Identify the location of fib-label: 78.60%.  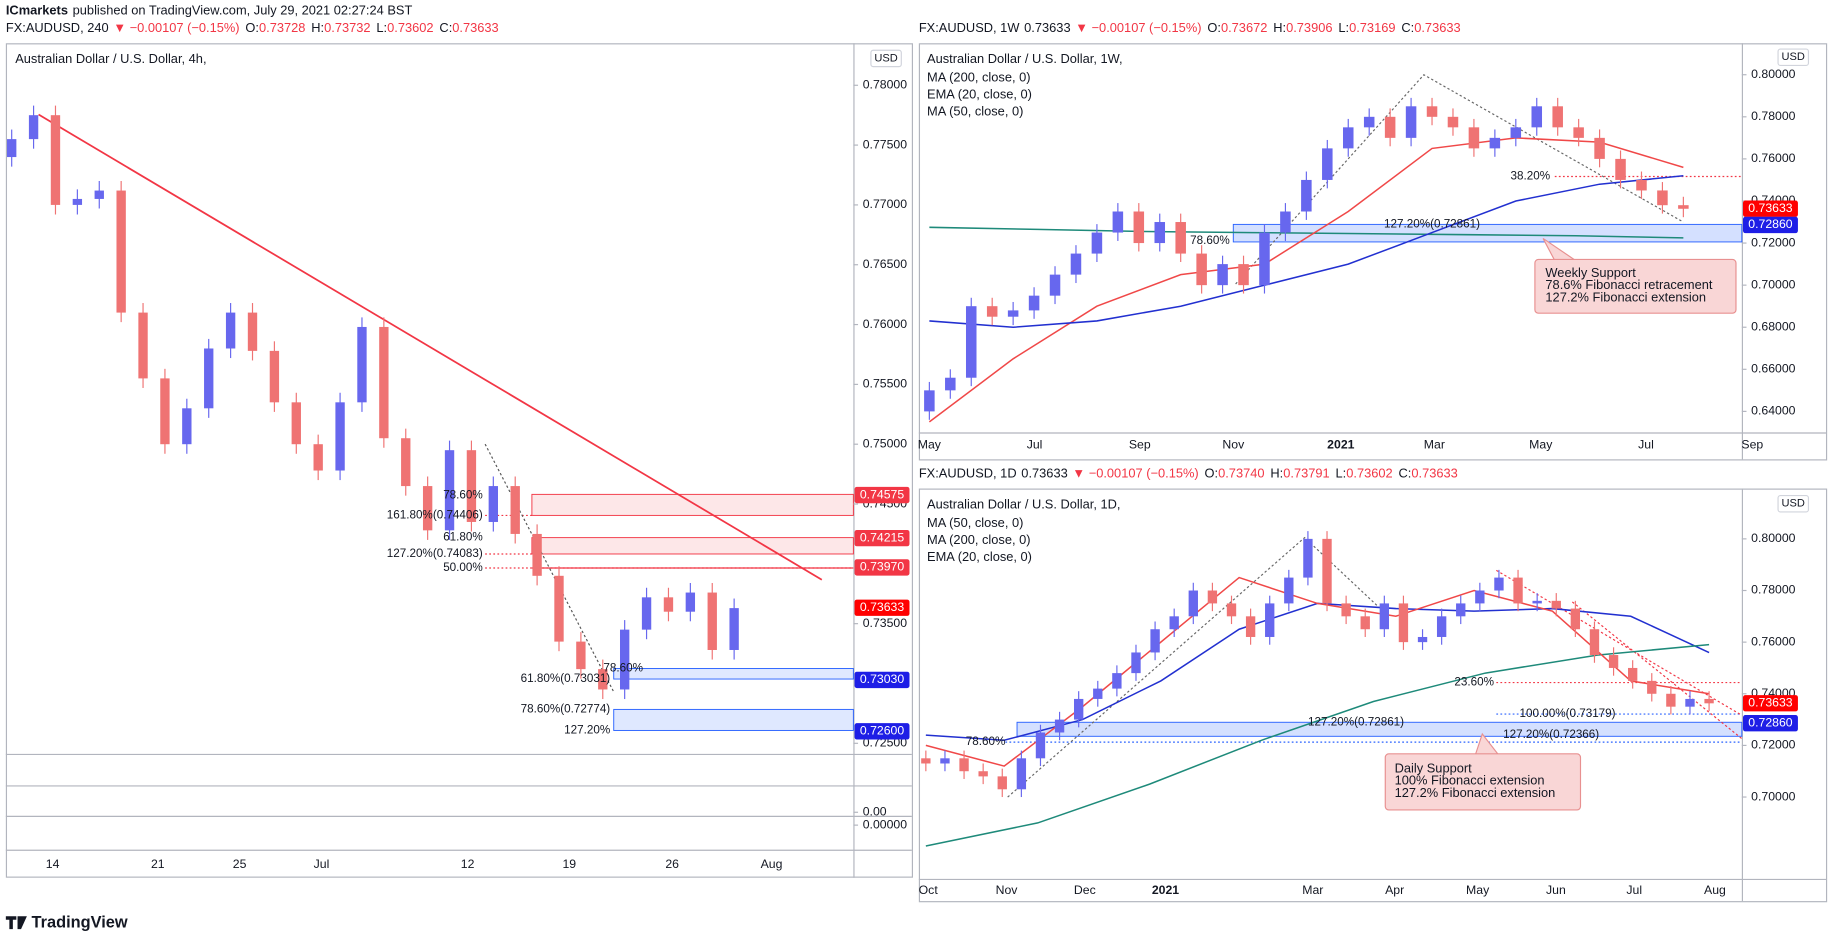
(463, 495).